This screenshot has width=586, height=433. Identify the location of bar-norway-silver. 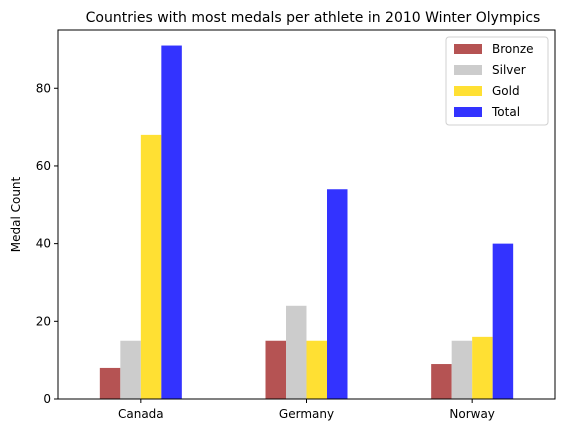
(462, 369).